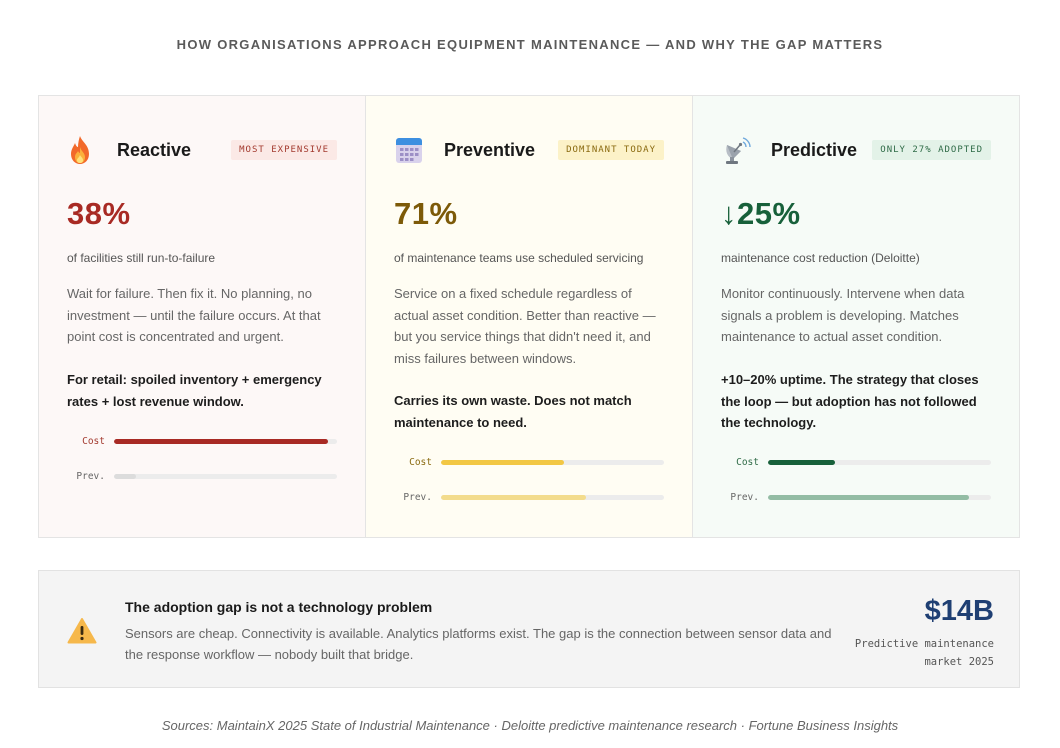  I want to click on status-badge: ONLY 27% ADOPTED, so click(931, 150).